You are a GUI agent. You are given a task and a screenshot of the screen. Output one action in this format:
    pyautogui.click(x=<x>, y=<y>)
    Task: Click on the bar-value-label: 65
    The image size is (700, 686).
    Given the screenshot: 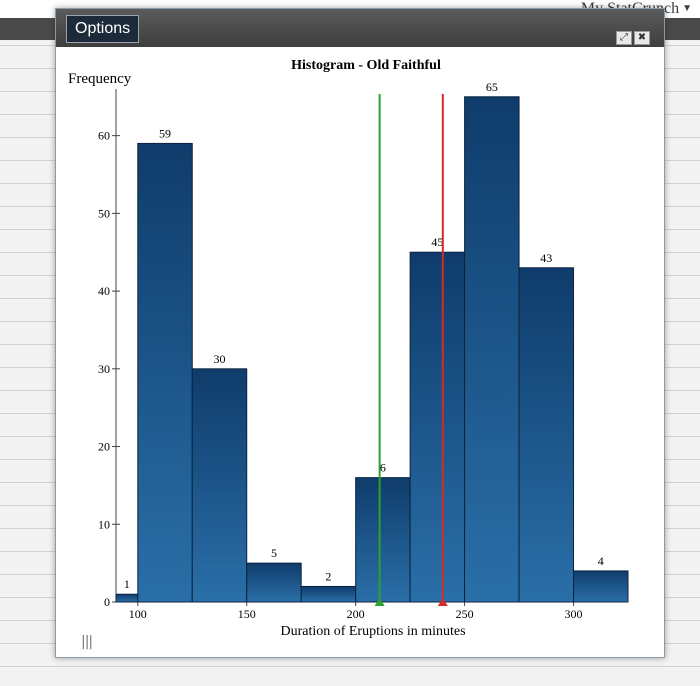 What is the action you would take?
    pyautogui.click(x=492, y=87)
    